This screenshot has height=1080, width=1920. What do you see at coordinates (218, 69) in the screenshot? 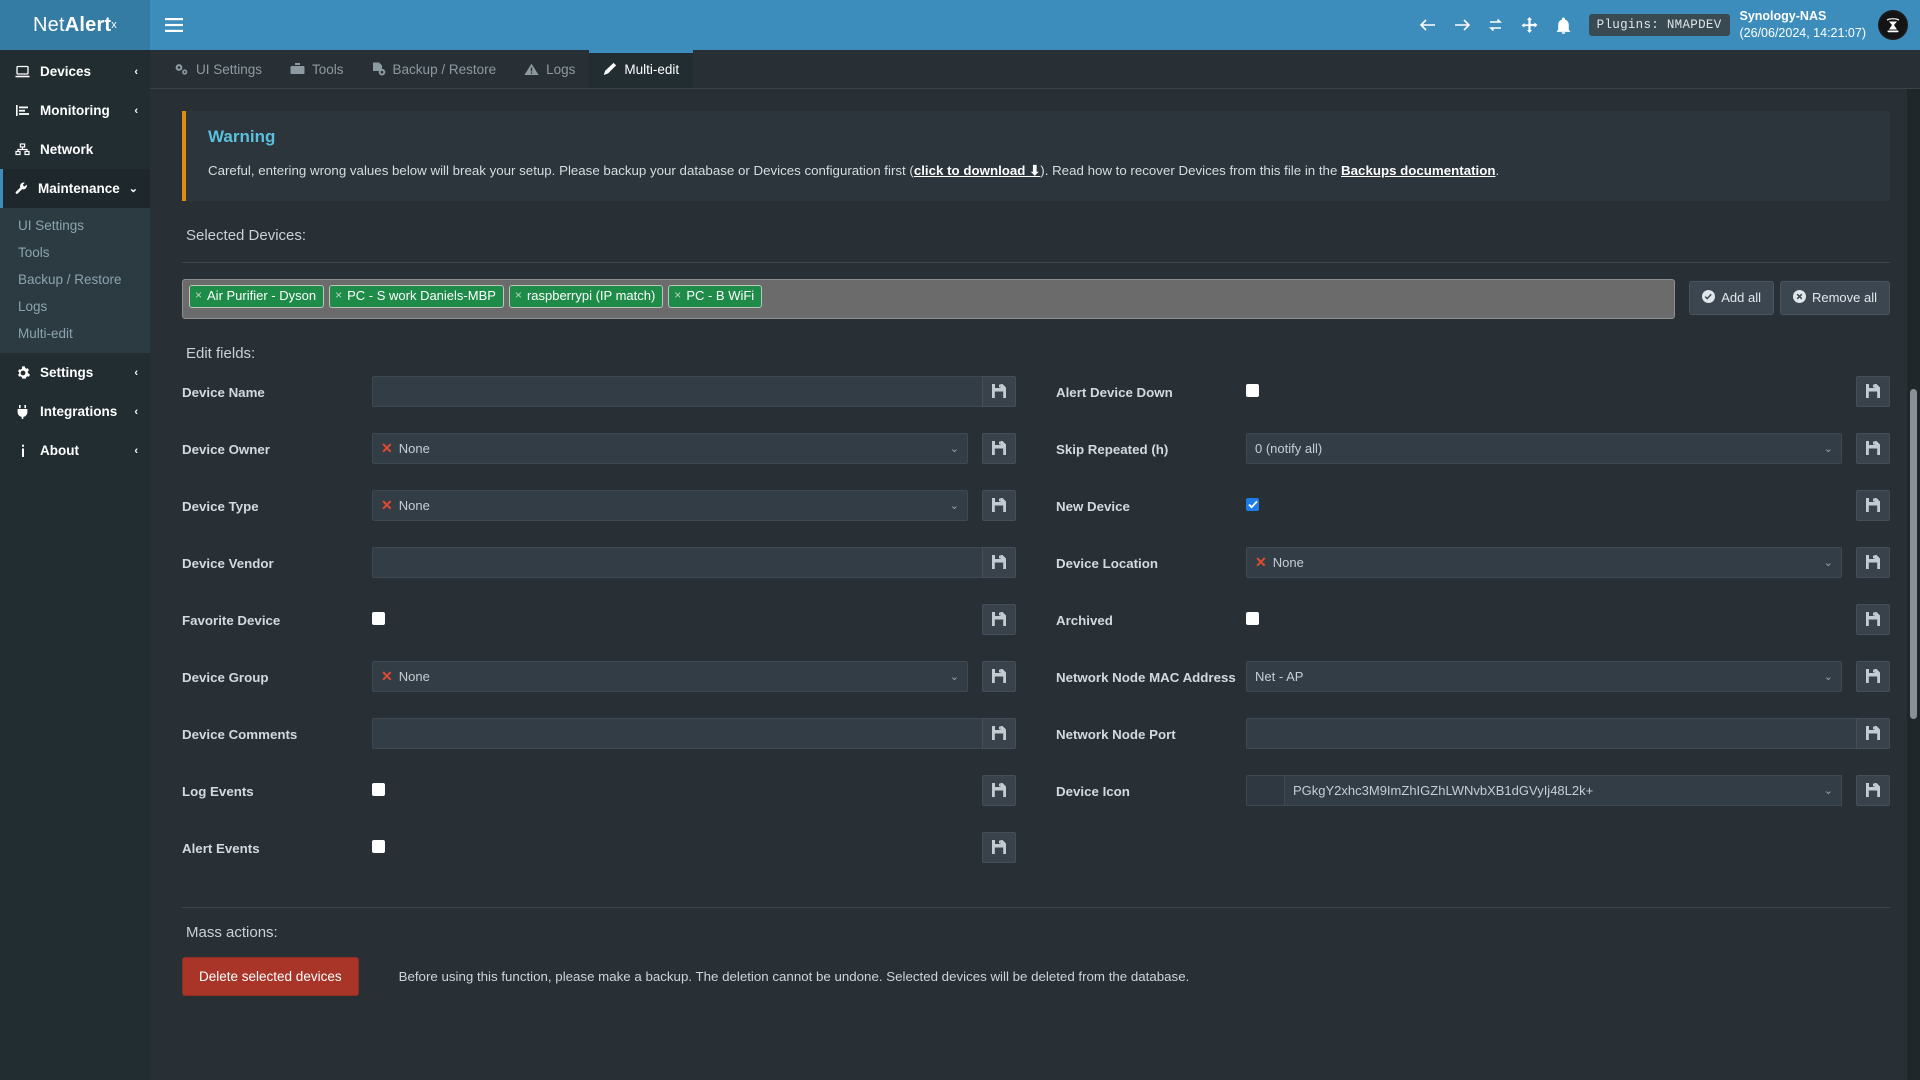
I see `tab-ui-settings: UI Settings` at bounding box center [218, 69].